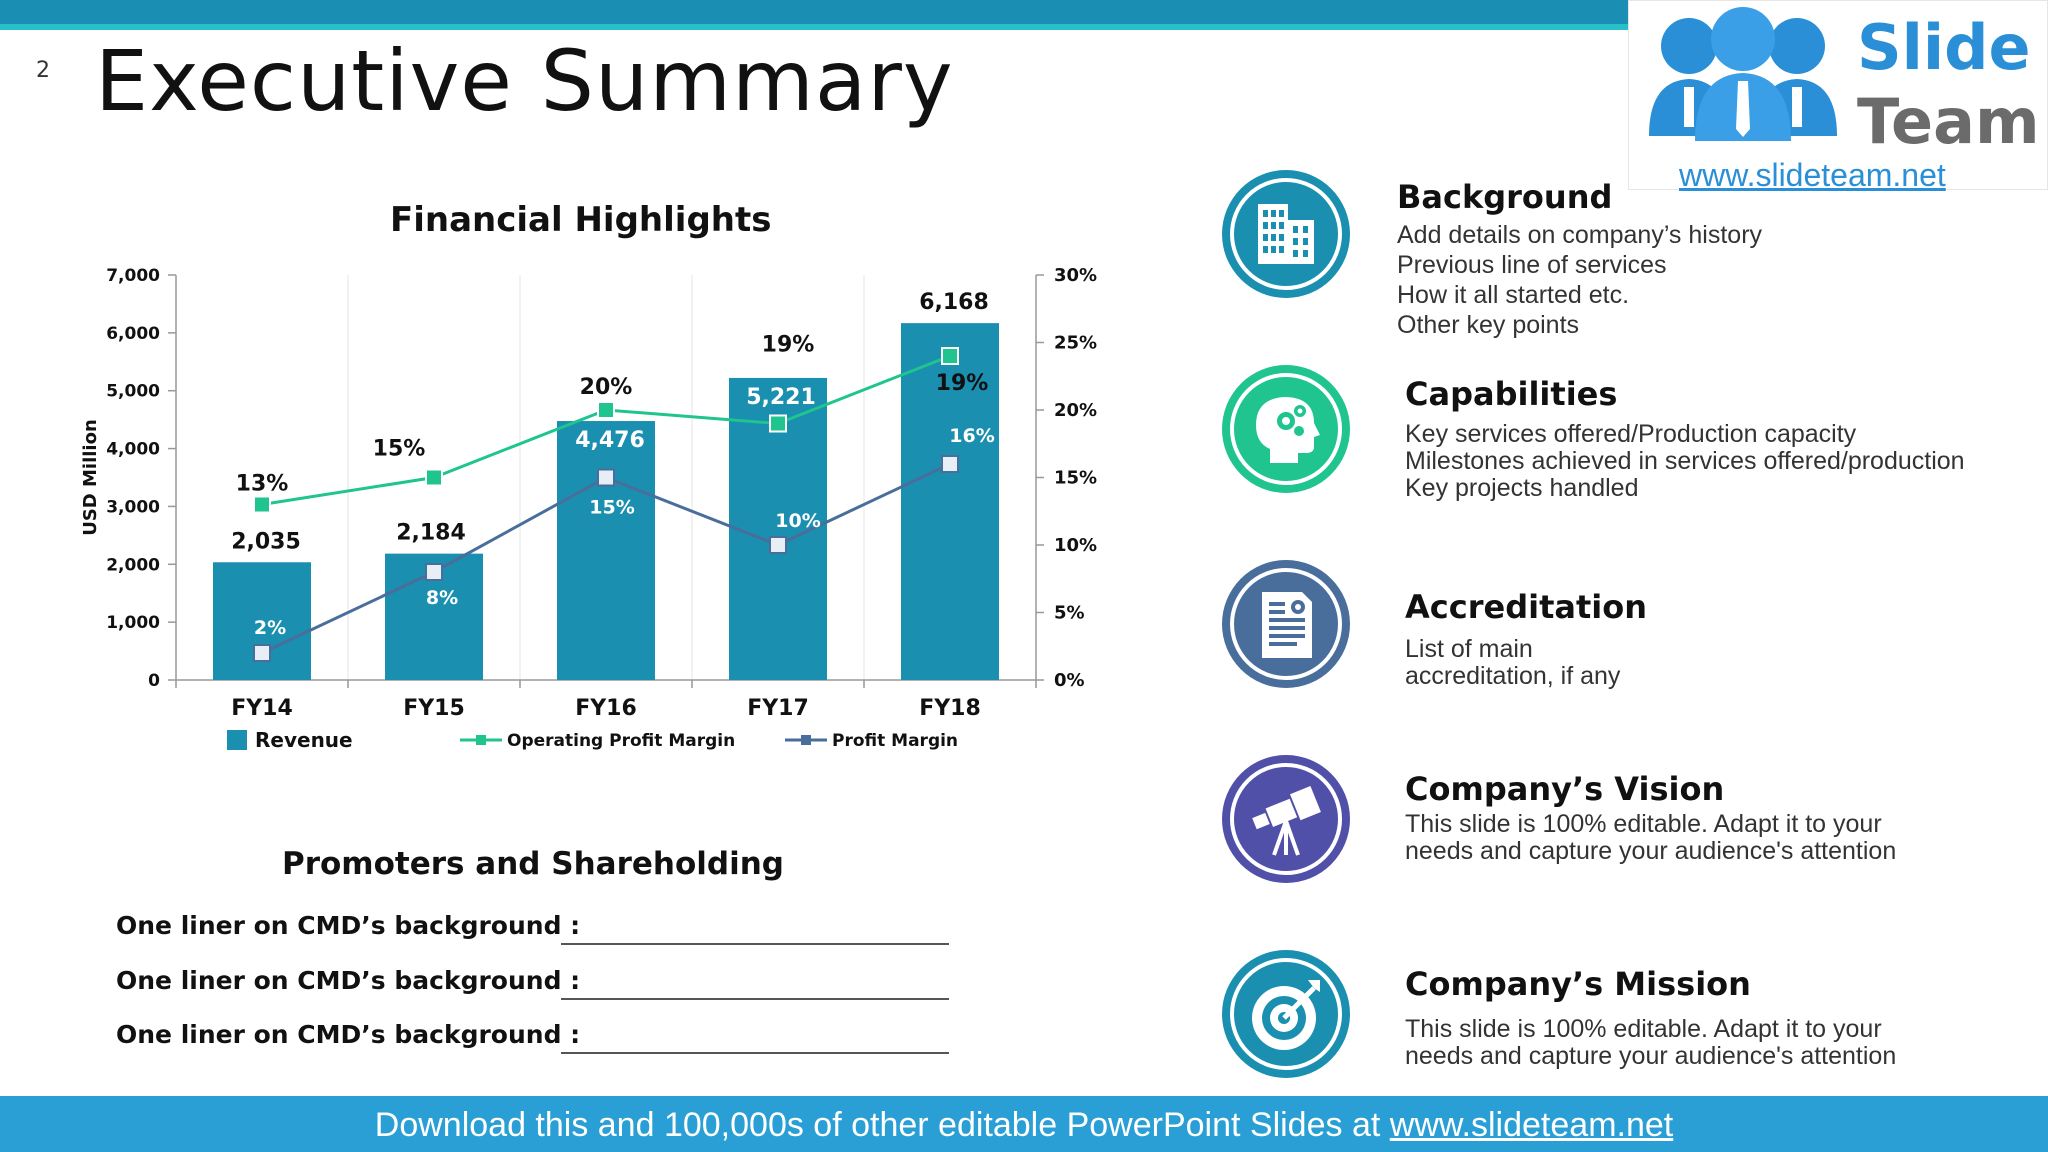  Describe the element at coordinates (778, 708) in the screenshot. I see `x-tick-label: FY17` at that location.